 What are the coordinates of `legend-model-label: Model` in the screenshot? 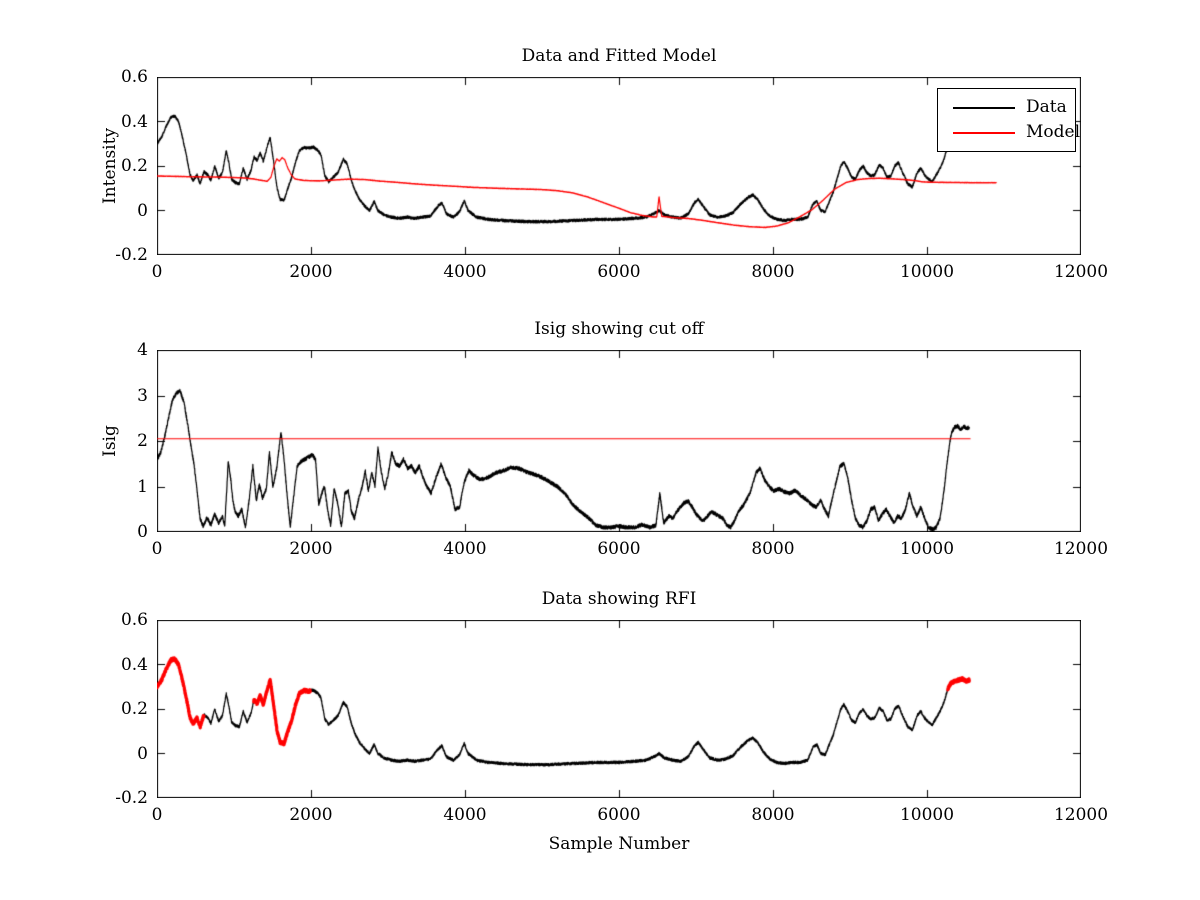 It's located at (1053, 132).